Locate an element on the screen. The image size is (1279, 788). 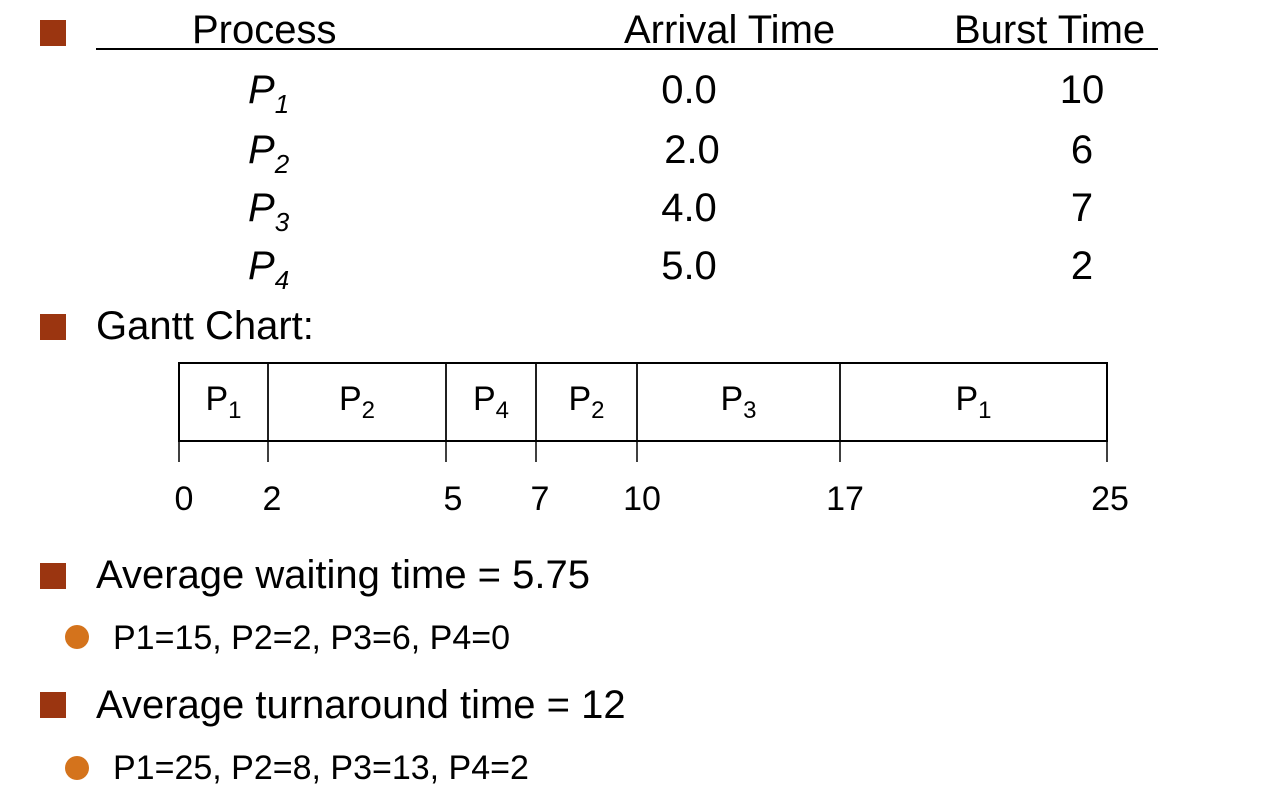
arrival-time-header: Arrival Time is located at coordinates (730, 30).